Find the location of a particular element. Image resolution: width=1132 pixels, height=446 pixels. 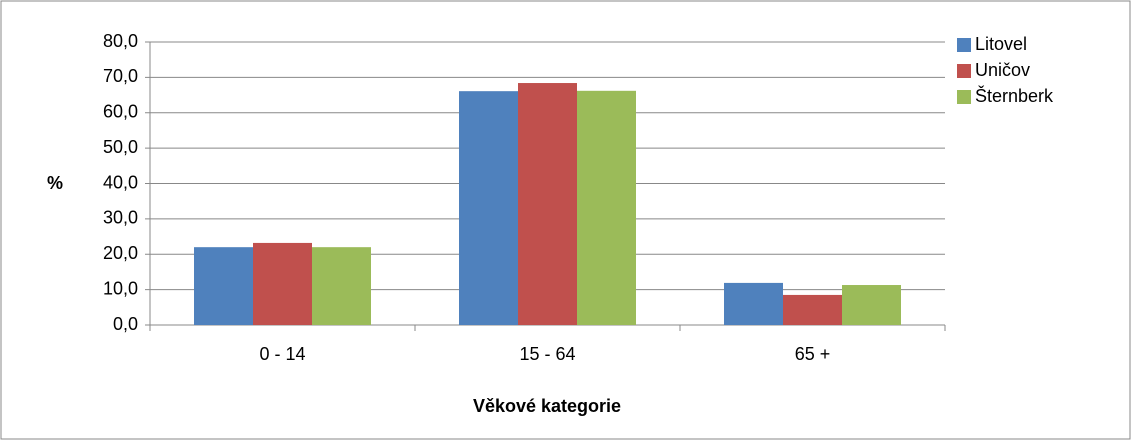

x-tick-label: 15 - 64 is located at coordinates (547, 354).